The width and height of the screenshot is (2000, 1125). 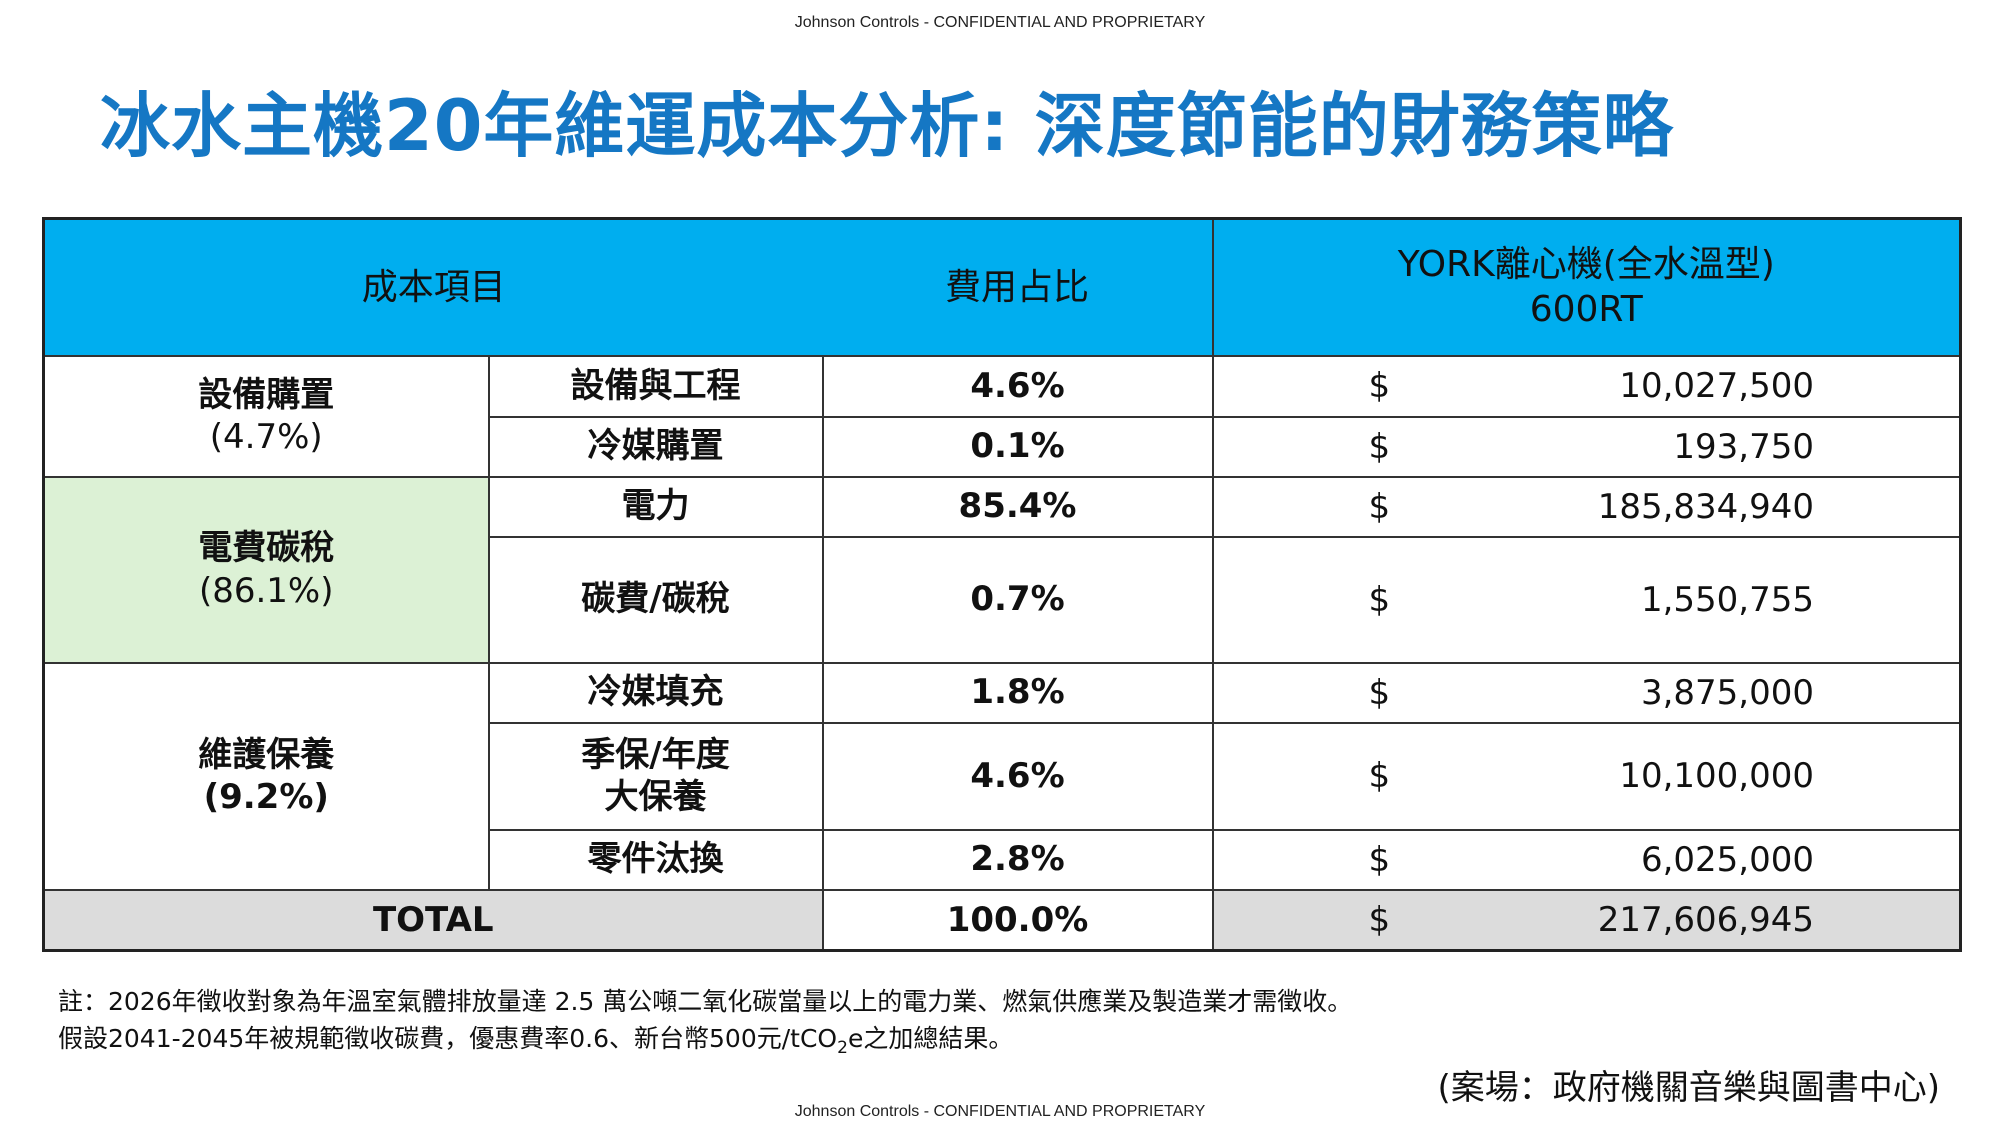 I want to click on item-cell: 設備與工程, so click(x=655, y=386).